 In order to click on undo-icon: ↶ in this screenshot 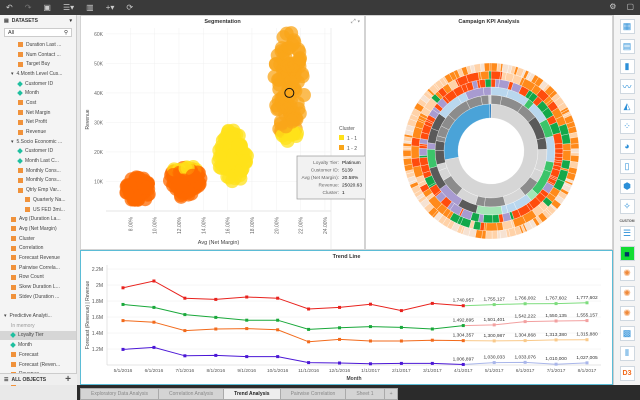, I will do `click(9, 7)`.